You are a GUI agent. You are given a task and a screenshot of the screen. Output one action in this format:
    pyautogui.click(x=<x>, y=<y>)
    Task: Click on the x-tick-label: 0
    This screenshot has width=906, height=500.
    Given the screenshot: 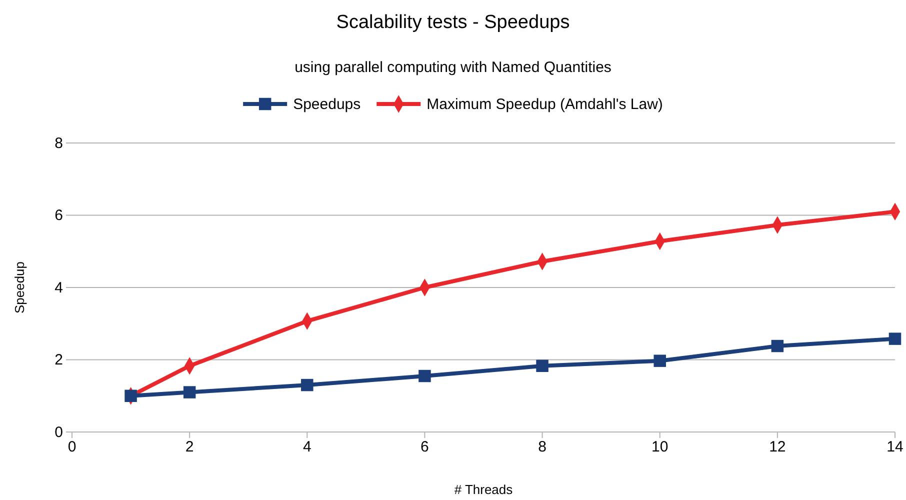 What is the action you would take?
    pyautogui.click(x=72, y=447)
    